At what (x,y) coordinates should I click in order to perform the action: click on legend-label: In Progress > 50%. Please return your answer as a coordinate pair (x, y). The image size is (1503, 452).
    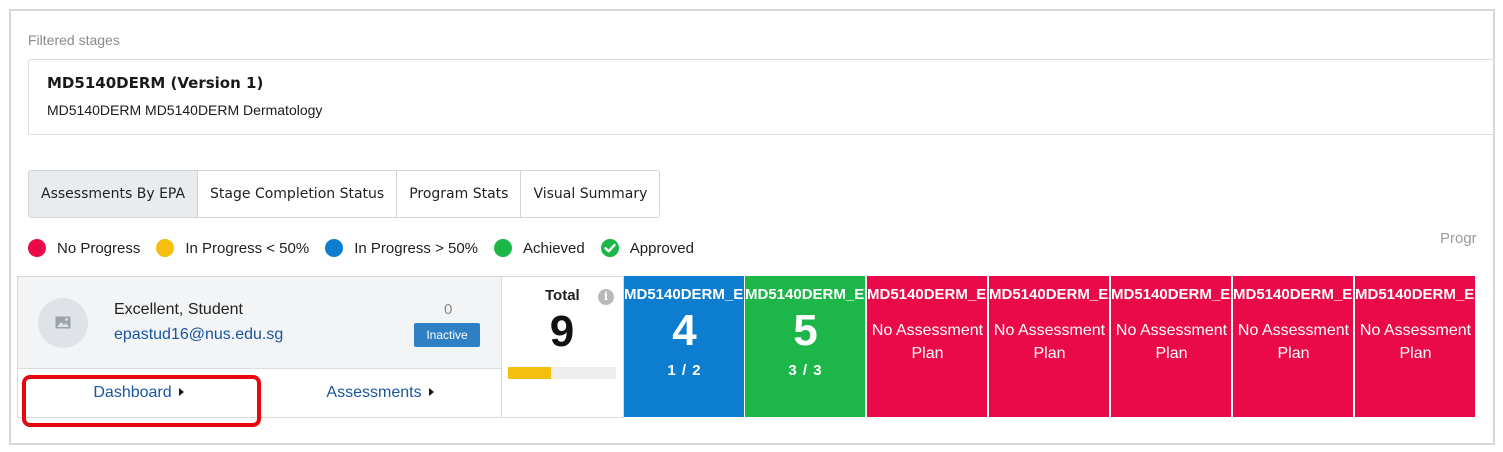
    Looking at the image, I should click on (416, 248).